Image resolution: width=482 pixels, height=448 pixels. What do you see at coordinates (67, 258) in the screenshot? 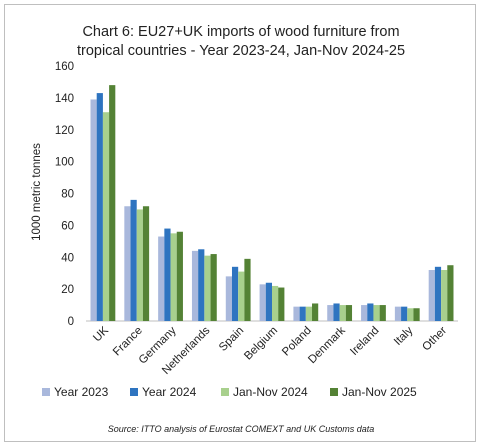
I see `y-tick-label: 40` at bounding box center [67, 258].